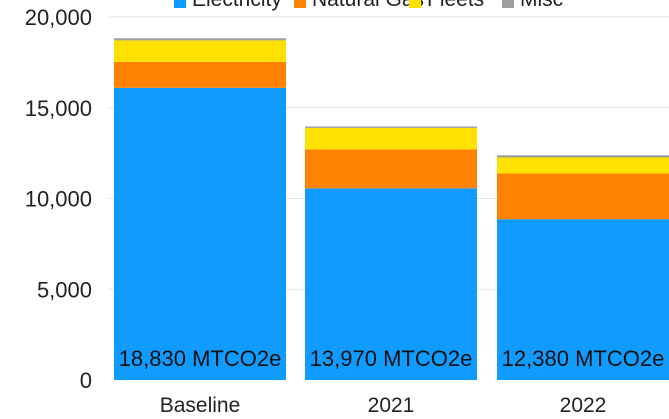  I want to click on x-category-label: 2021, so click(391, 405).